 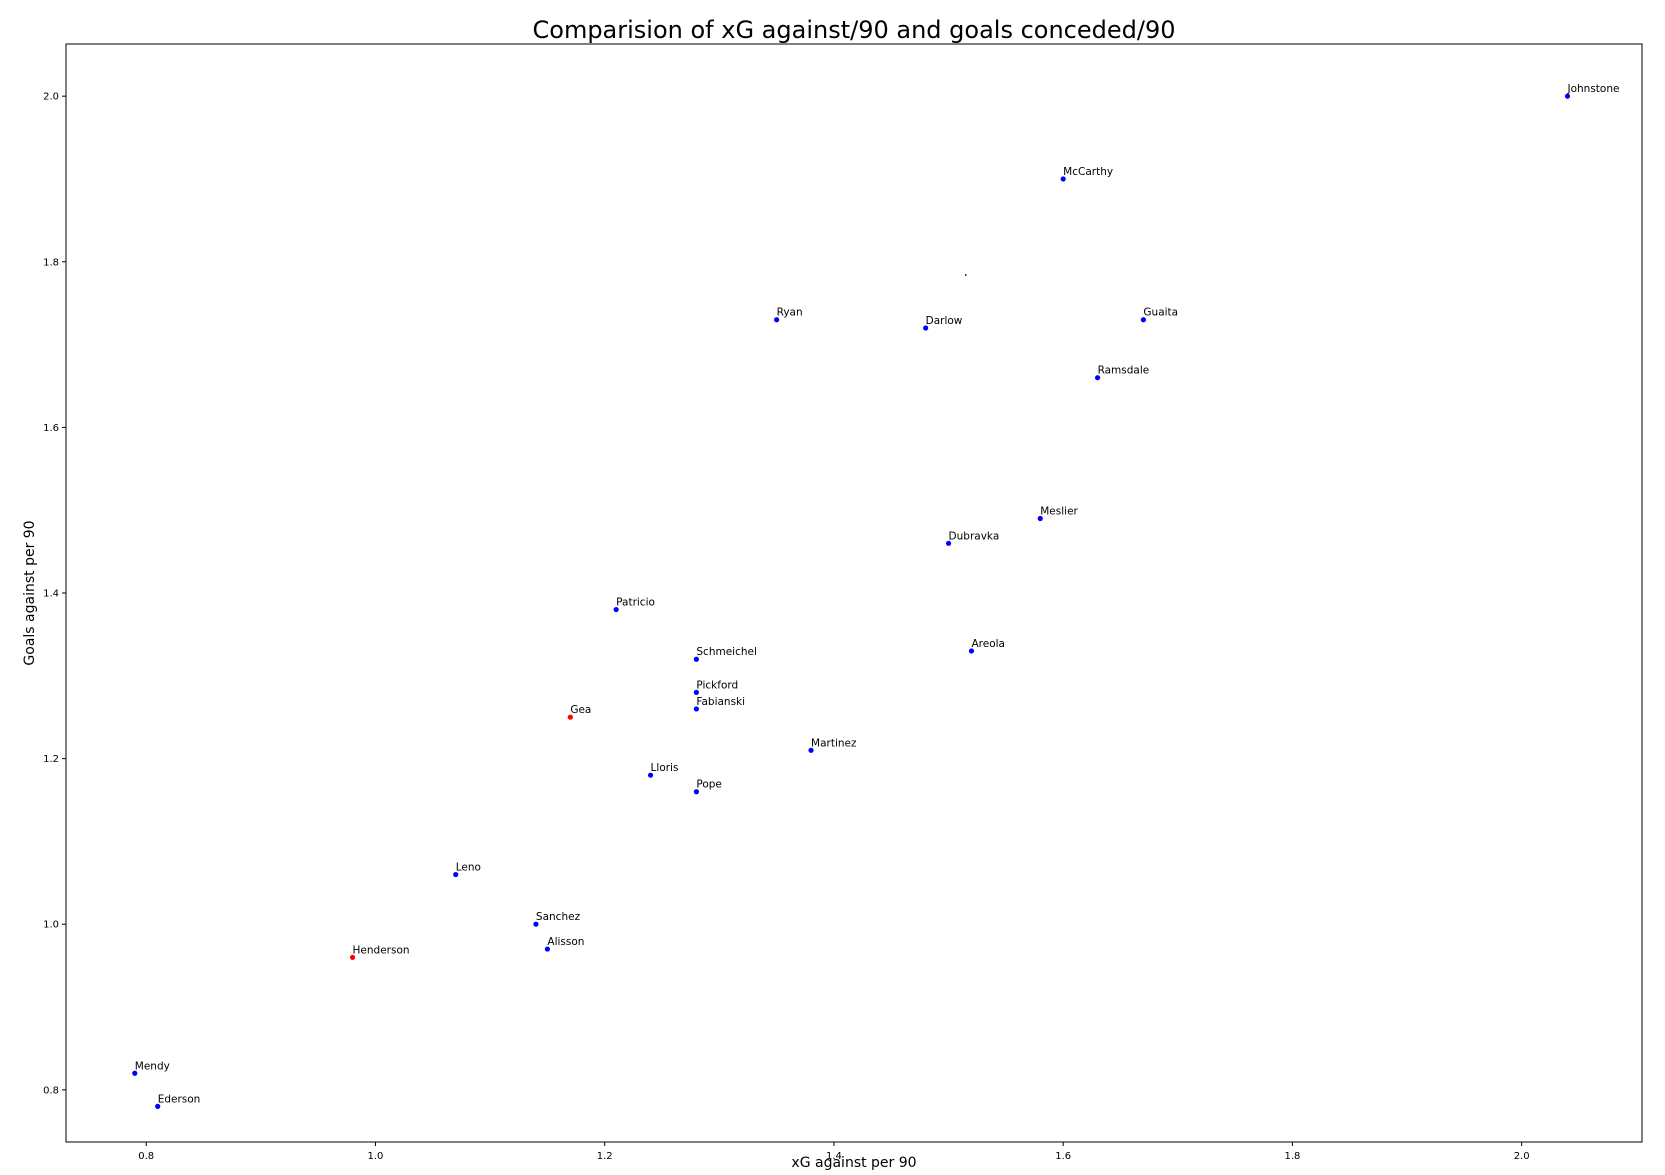 What do you see at coordinates (726, 652) in the screenshot?
I see `data-point-label: Schmeichel` at bounding box center [726, 652].